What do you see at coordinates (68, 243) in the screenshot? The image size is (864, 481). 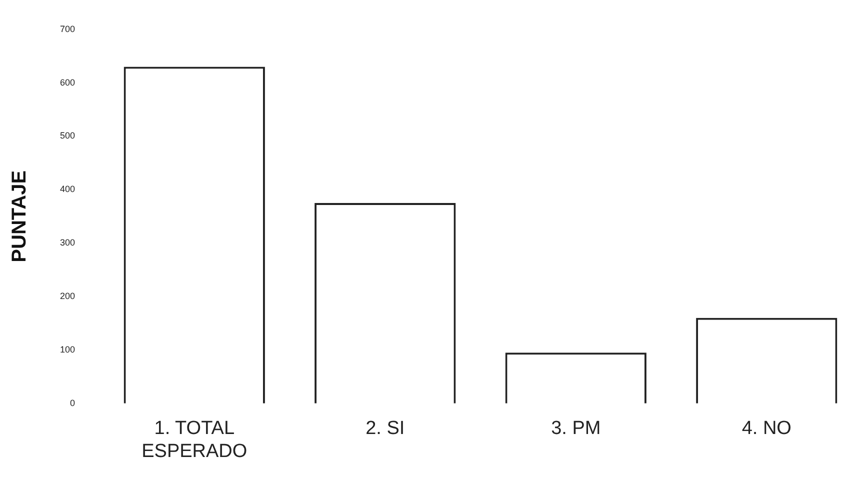 I see `y-tick-label: 300` at bounding box center [68, 243].